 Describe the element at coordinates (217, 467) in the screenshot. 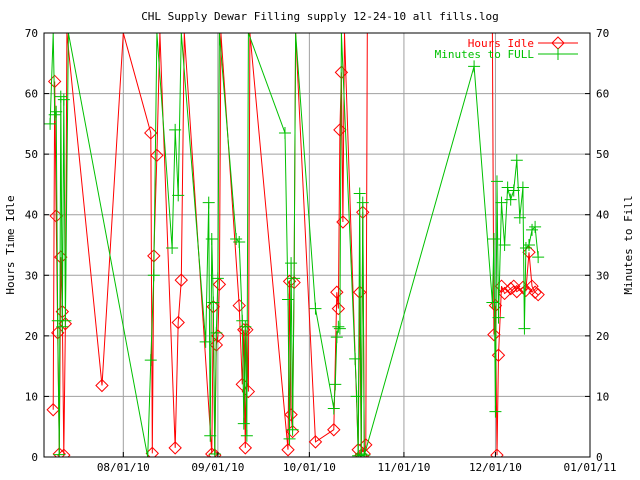

I see `x-tick-label: 09/01/10` at that location.